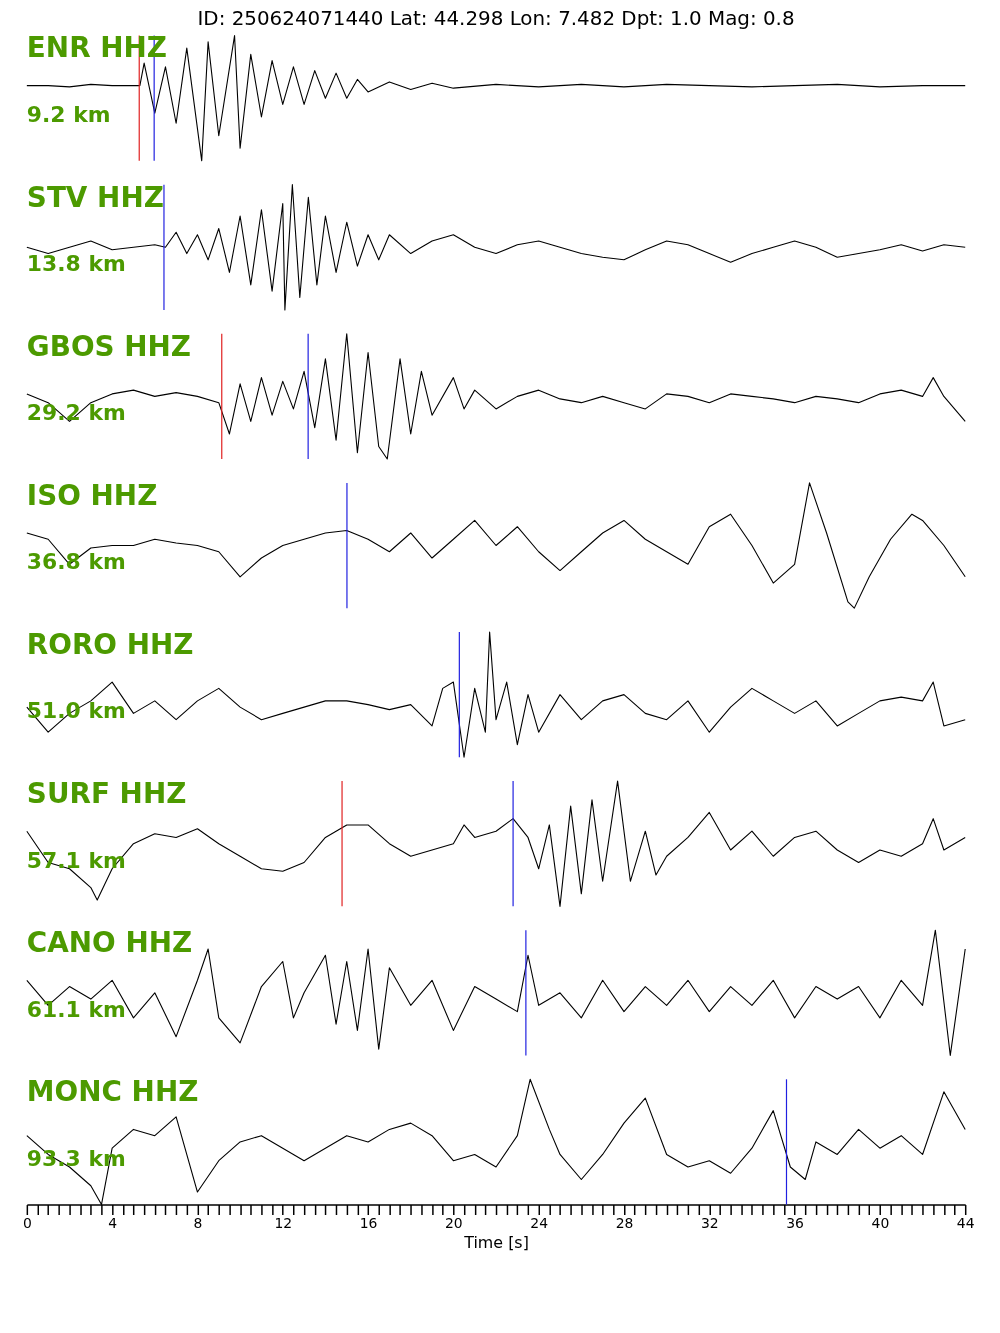  I want to click on annotation: 13.8 km, so click(76, 264).